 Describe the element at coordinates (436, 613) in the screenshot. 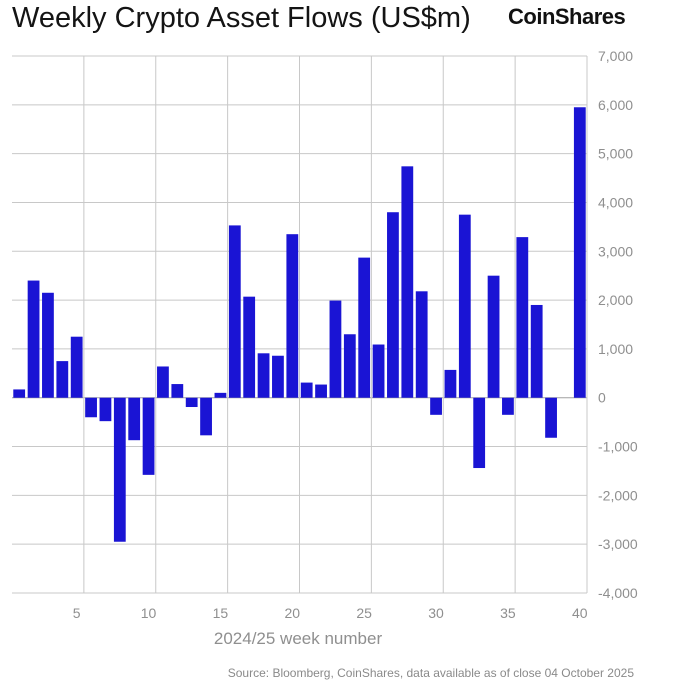

I see `x-tick-label: 30` at that location.